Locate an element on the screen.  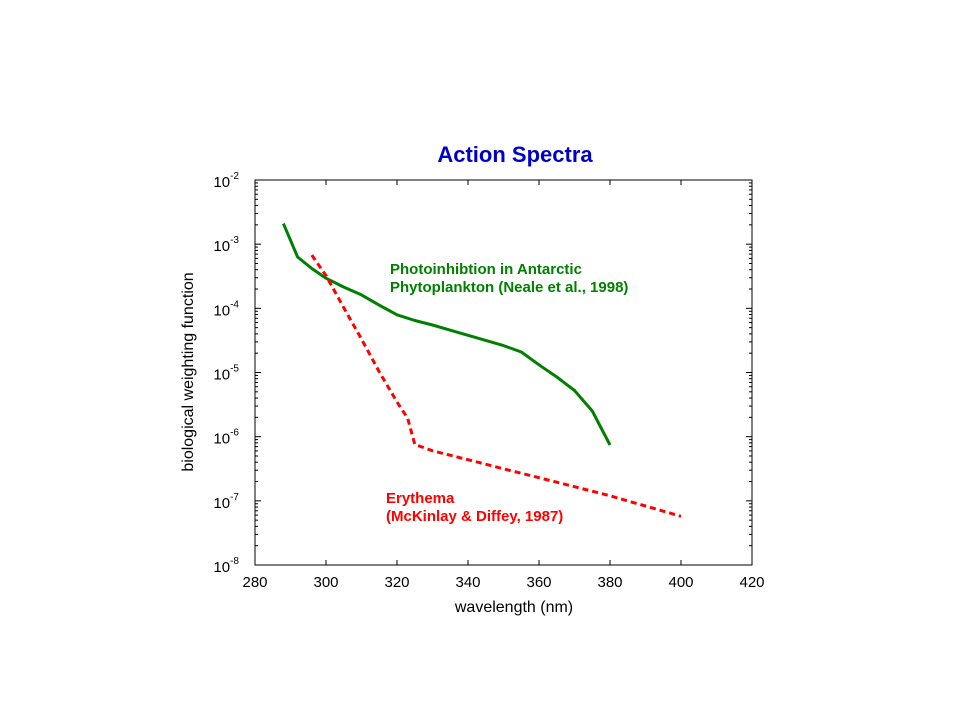
x-tick-label: 340 is located at coordinates (467, 582).